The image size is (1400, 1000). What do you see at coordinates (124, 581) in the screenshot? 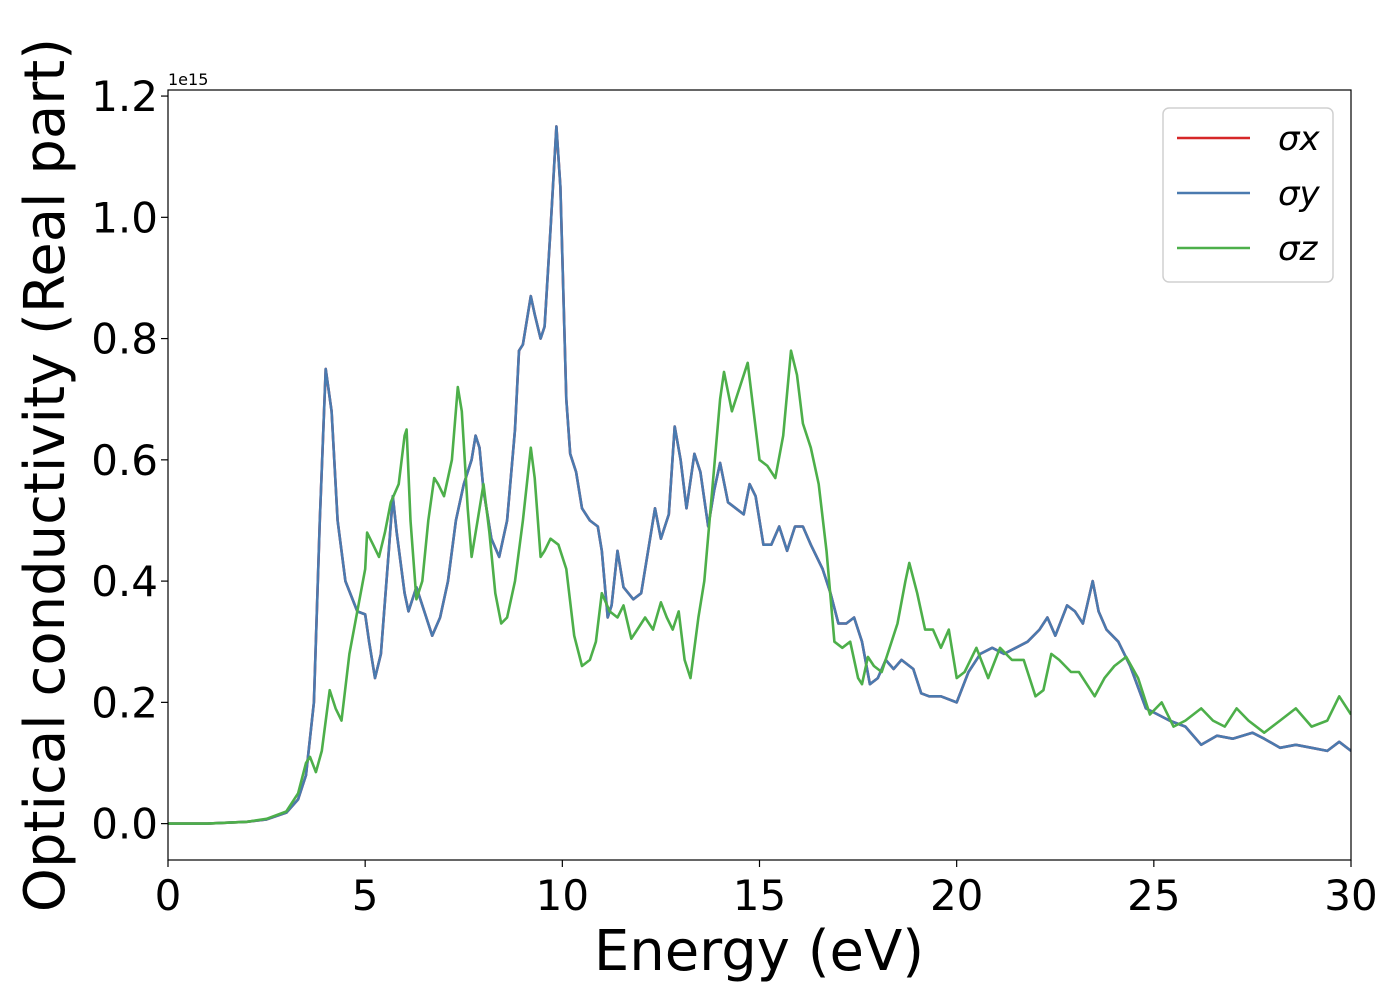
I see `y-tick-label: 0.4` at bounding box center [124, 581].